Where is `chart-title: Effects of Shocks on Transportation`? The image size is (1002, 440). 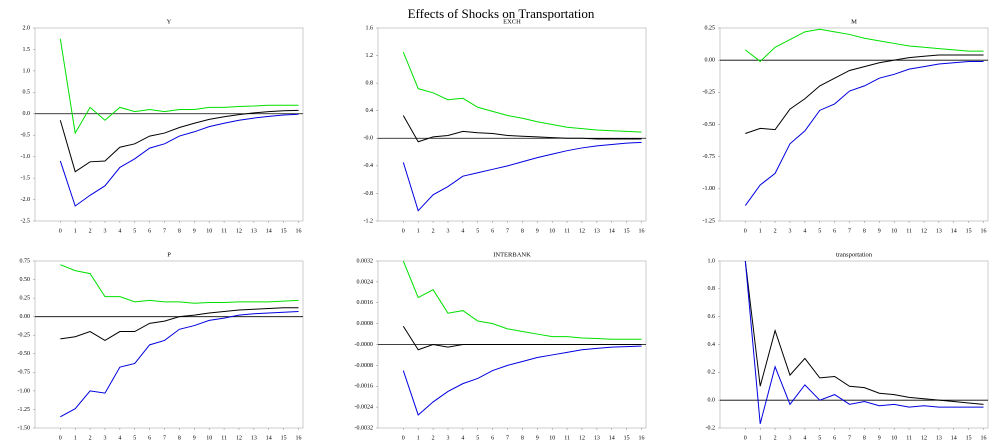
chart-title: Effects of Shocks on Transportation is located at coordinates (501, 13).